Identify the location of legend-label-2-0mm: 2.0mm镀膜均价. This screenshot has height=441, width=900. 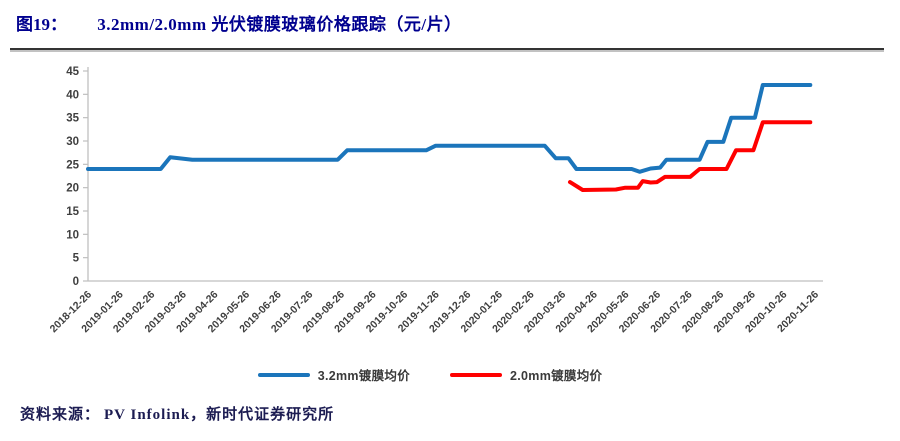
(556, 376).